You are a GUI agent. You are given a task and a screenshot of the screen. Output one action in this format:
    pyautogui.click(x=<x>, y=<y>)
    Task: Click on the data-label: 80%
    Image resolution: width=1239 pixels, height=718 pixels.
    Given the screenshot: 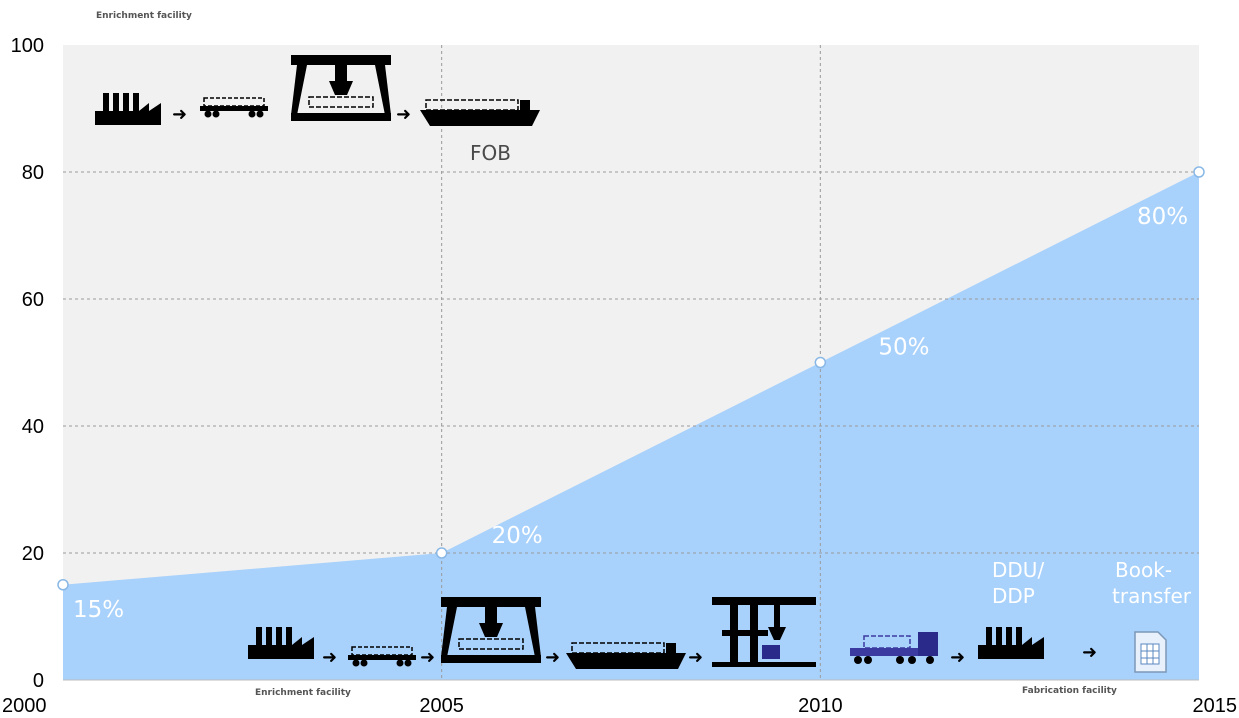 What is the action you would take?
    pyautogui.click(x=1162, y=217)
    